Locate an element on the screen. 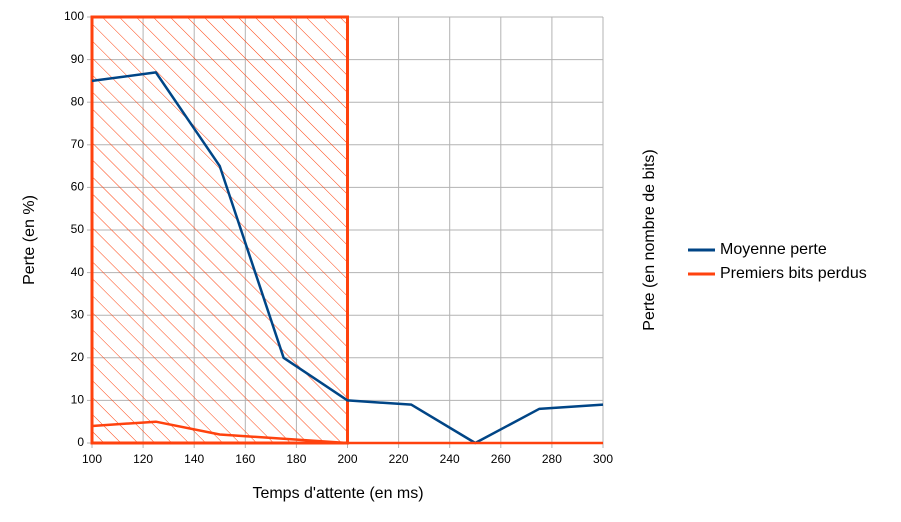 The height and width of the screenshot is (522, 901). y-axis-title: Perte (en %) is located at coordinates (29, 240).